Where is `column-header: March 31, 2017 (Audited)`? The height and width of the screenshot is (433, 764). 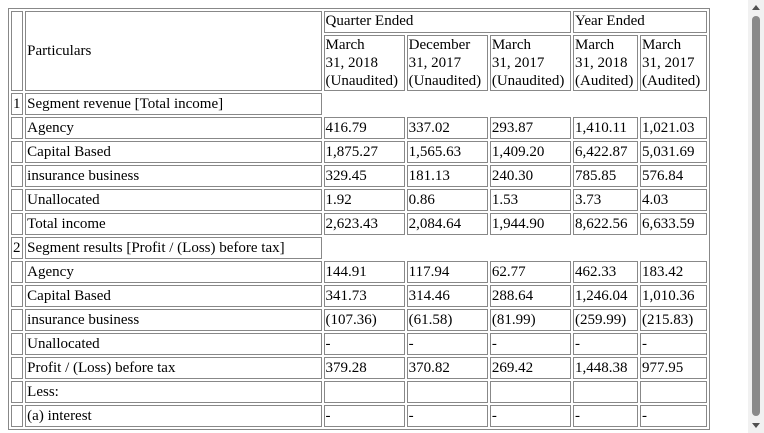
column-header: March 31, 2017 (Audited) is located at coordinates (673, 63).